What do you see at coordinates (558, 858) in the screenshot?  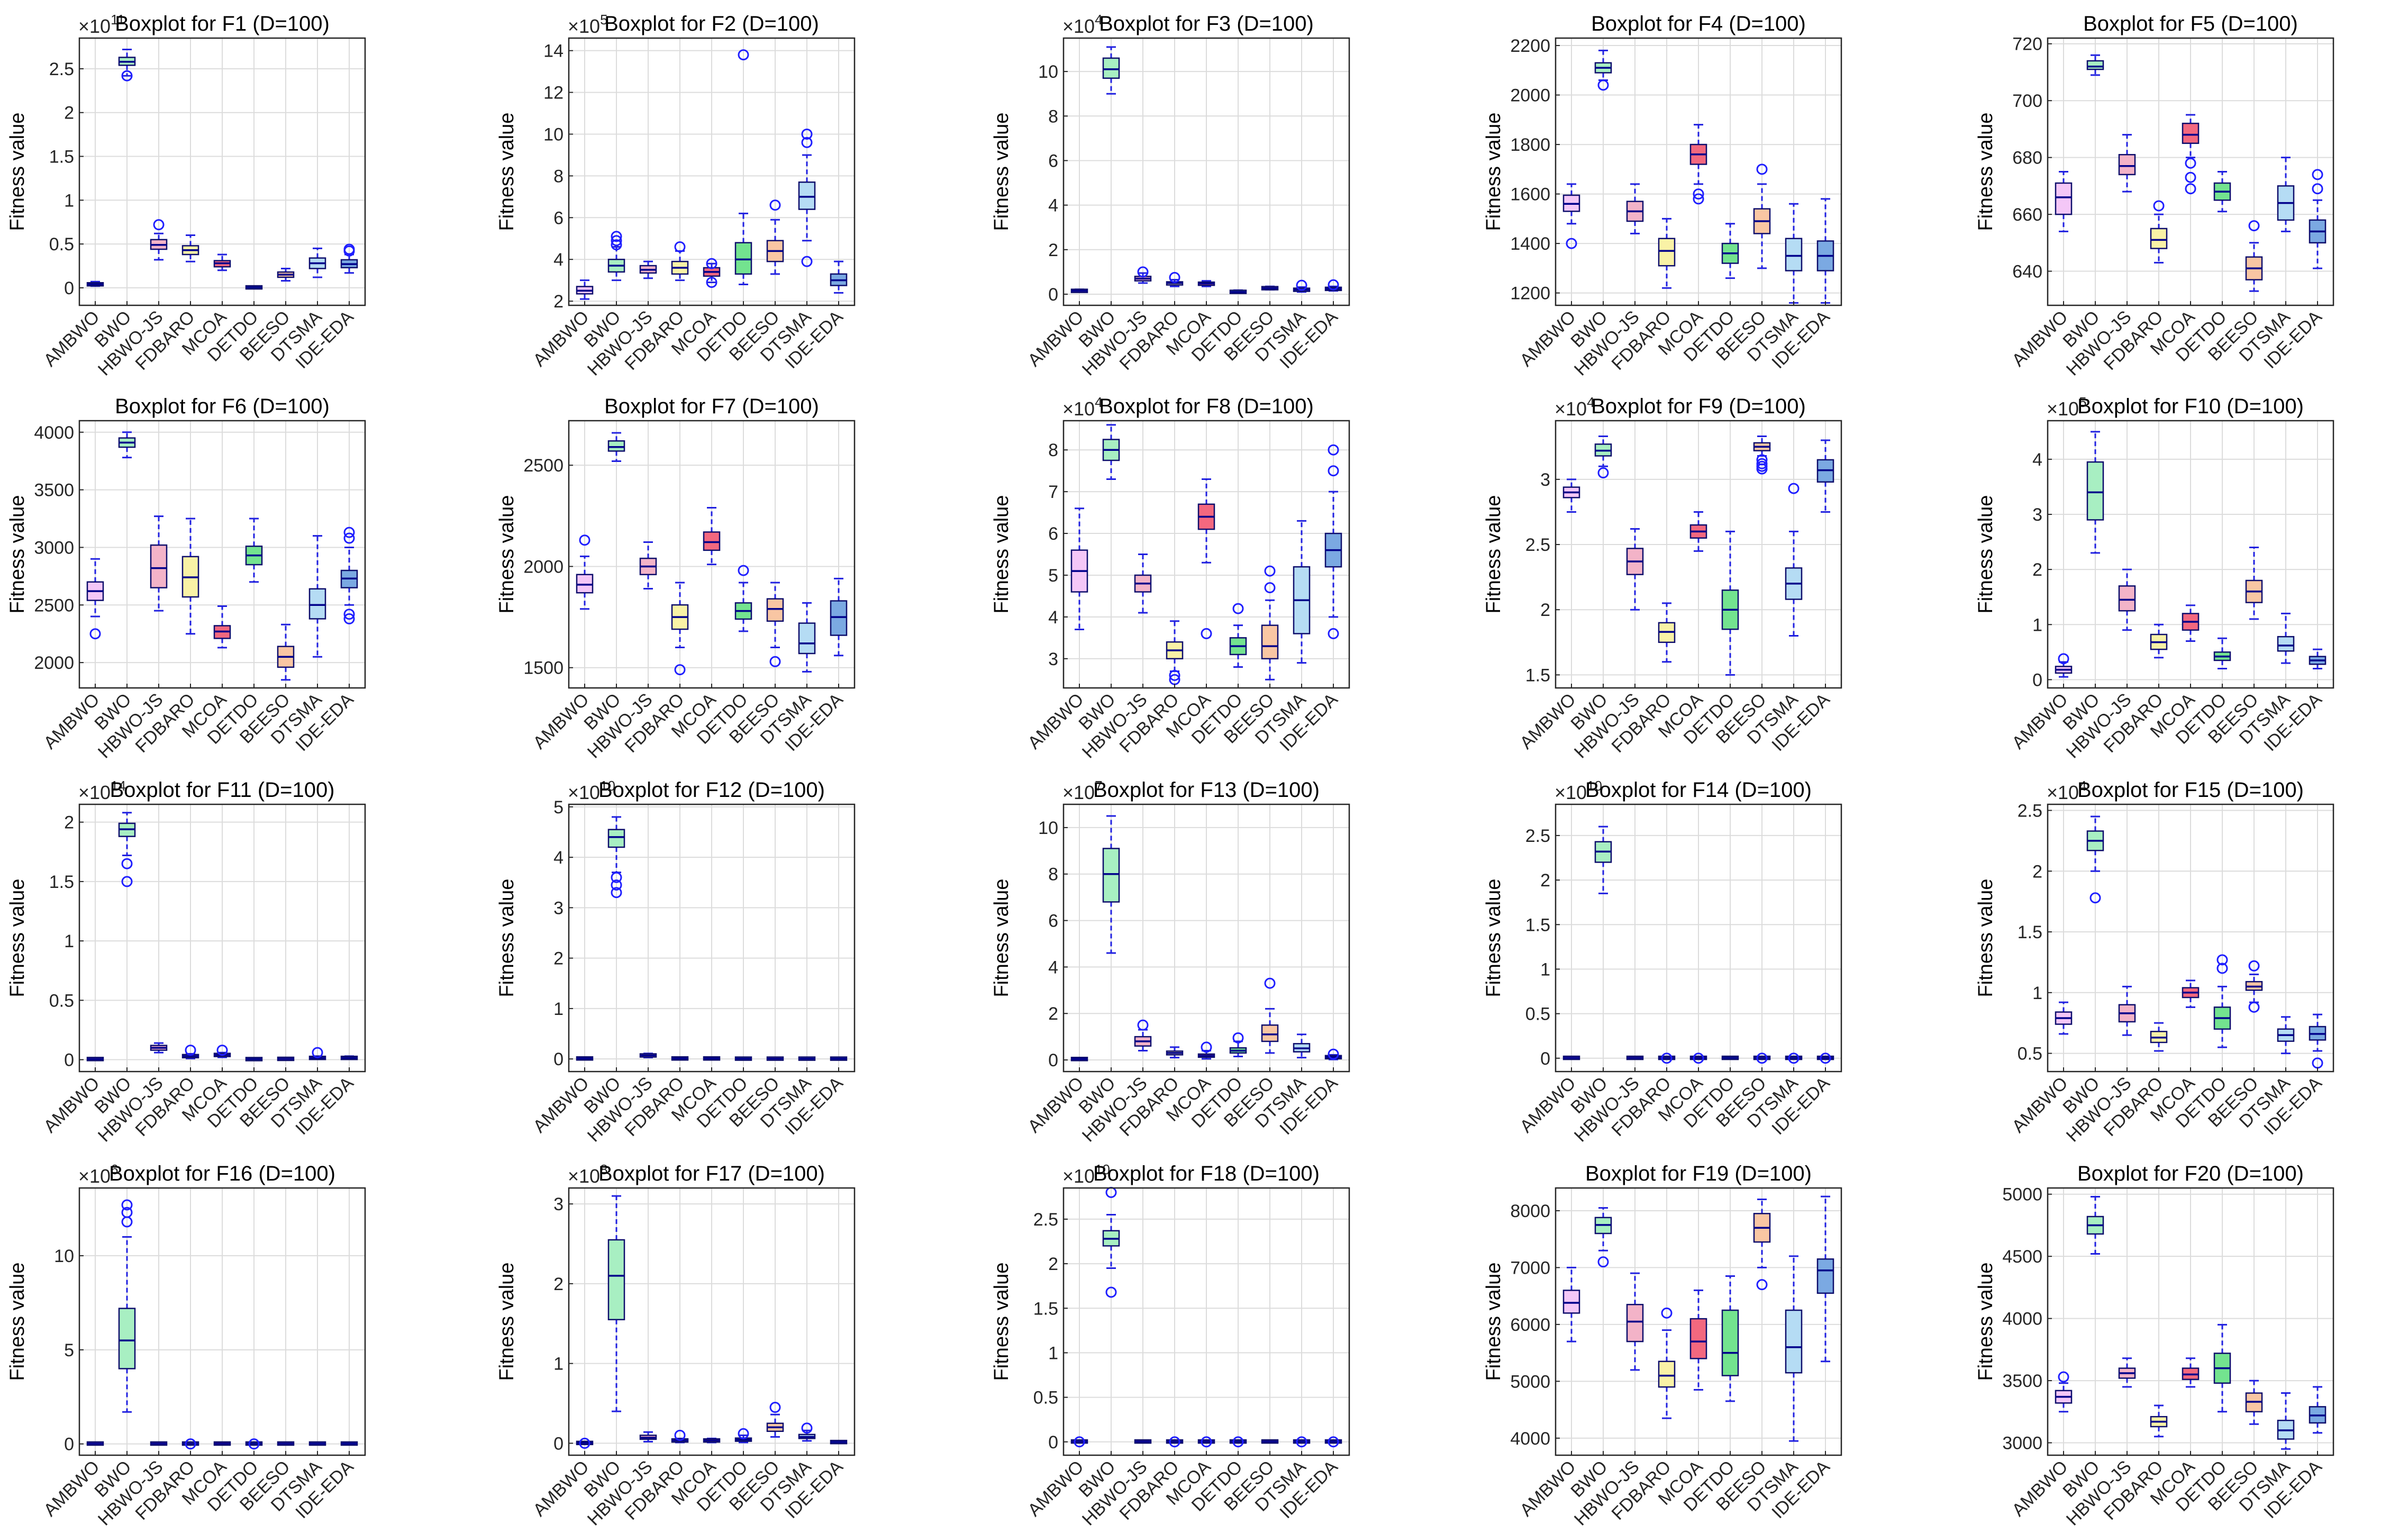 I see `y-tick-label: 4` at bounding box center [558, 858].